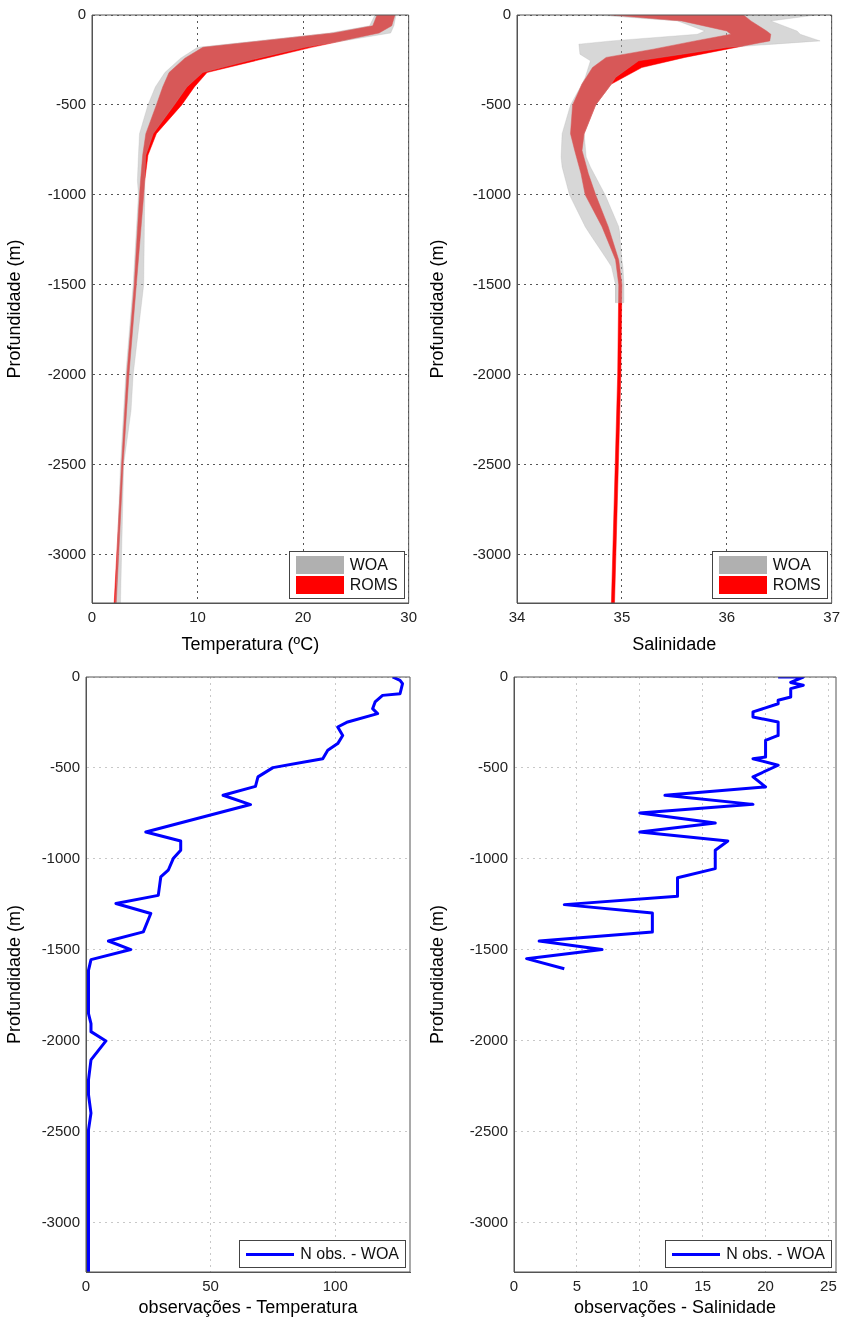  I want to click on x-tick-label: 35, so click(622, 617).